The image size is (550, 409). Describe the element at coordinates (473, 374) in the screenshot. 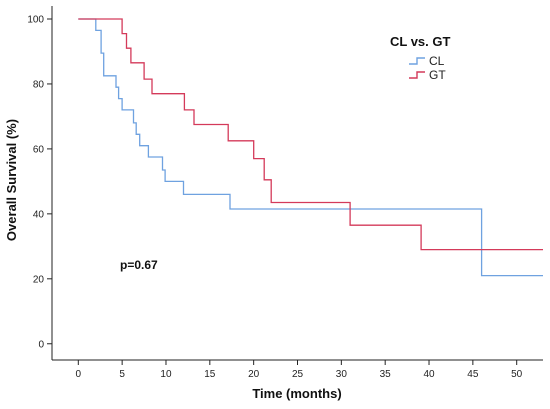

I see `x-tick-label: 45` at that location.